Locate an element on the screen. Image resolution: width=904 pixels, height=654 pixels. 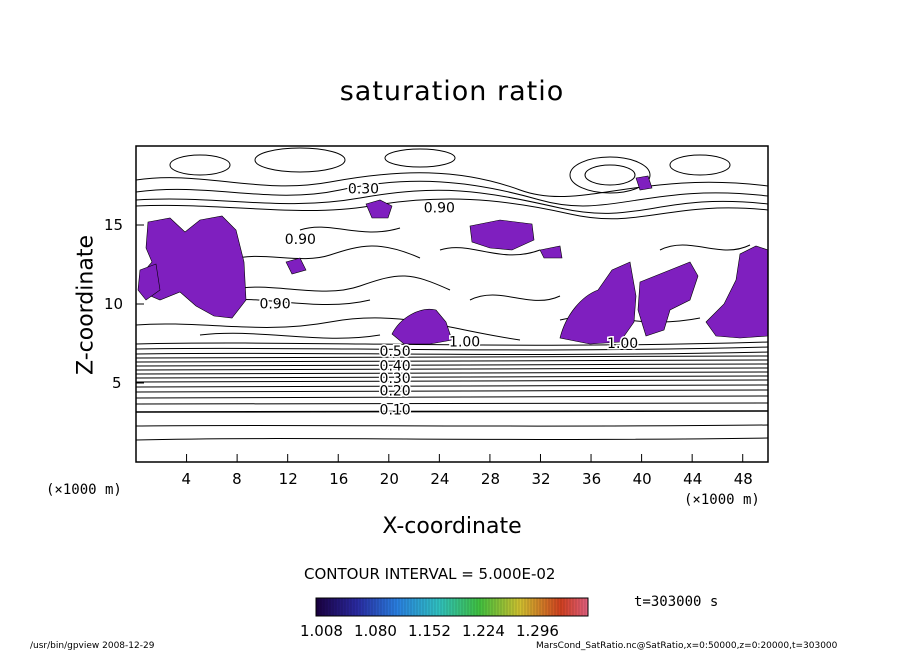
x-tick-label: 32 is located at coordinates (541, 479).